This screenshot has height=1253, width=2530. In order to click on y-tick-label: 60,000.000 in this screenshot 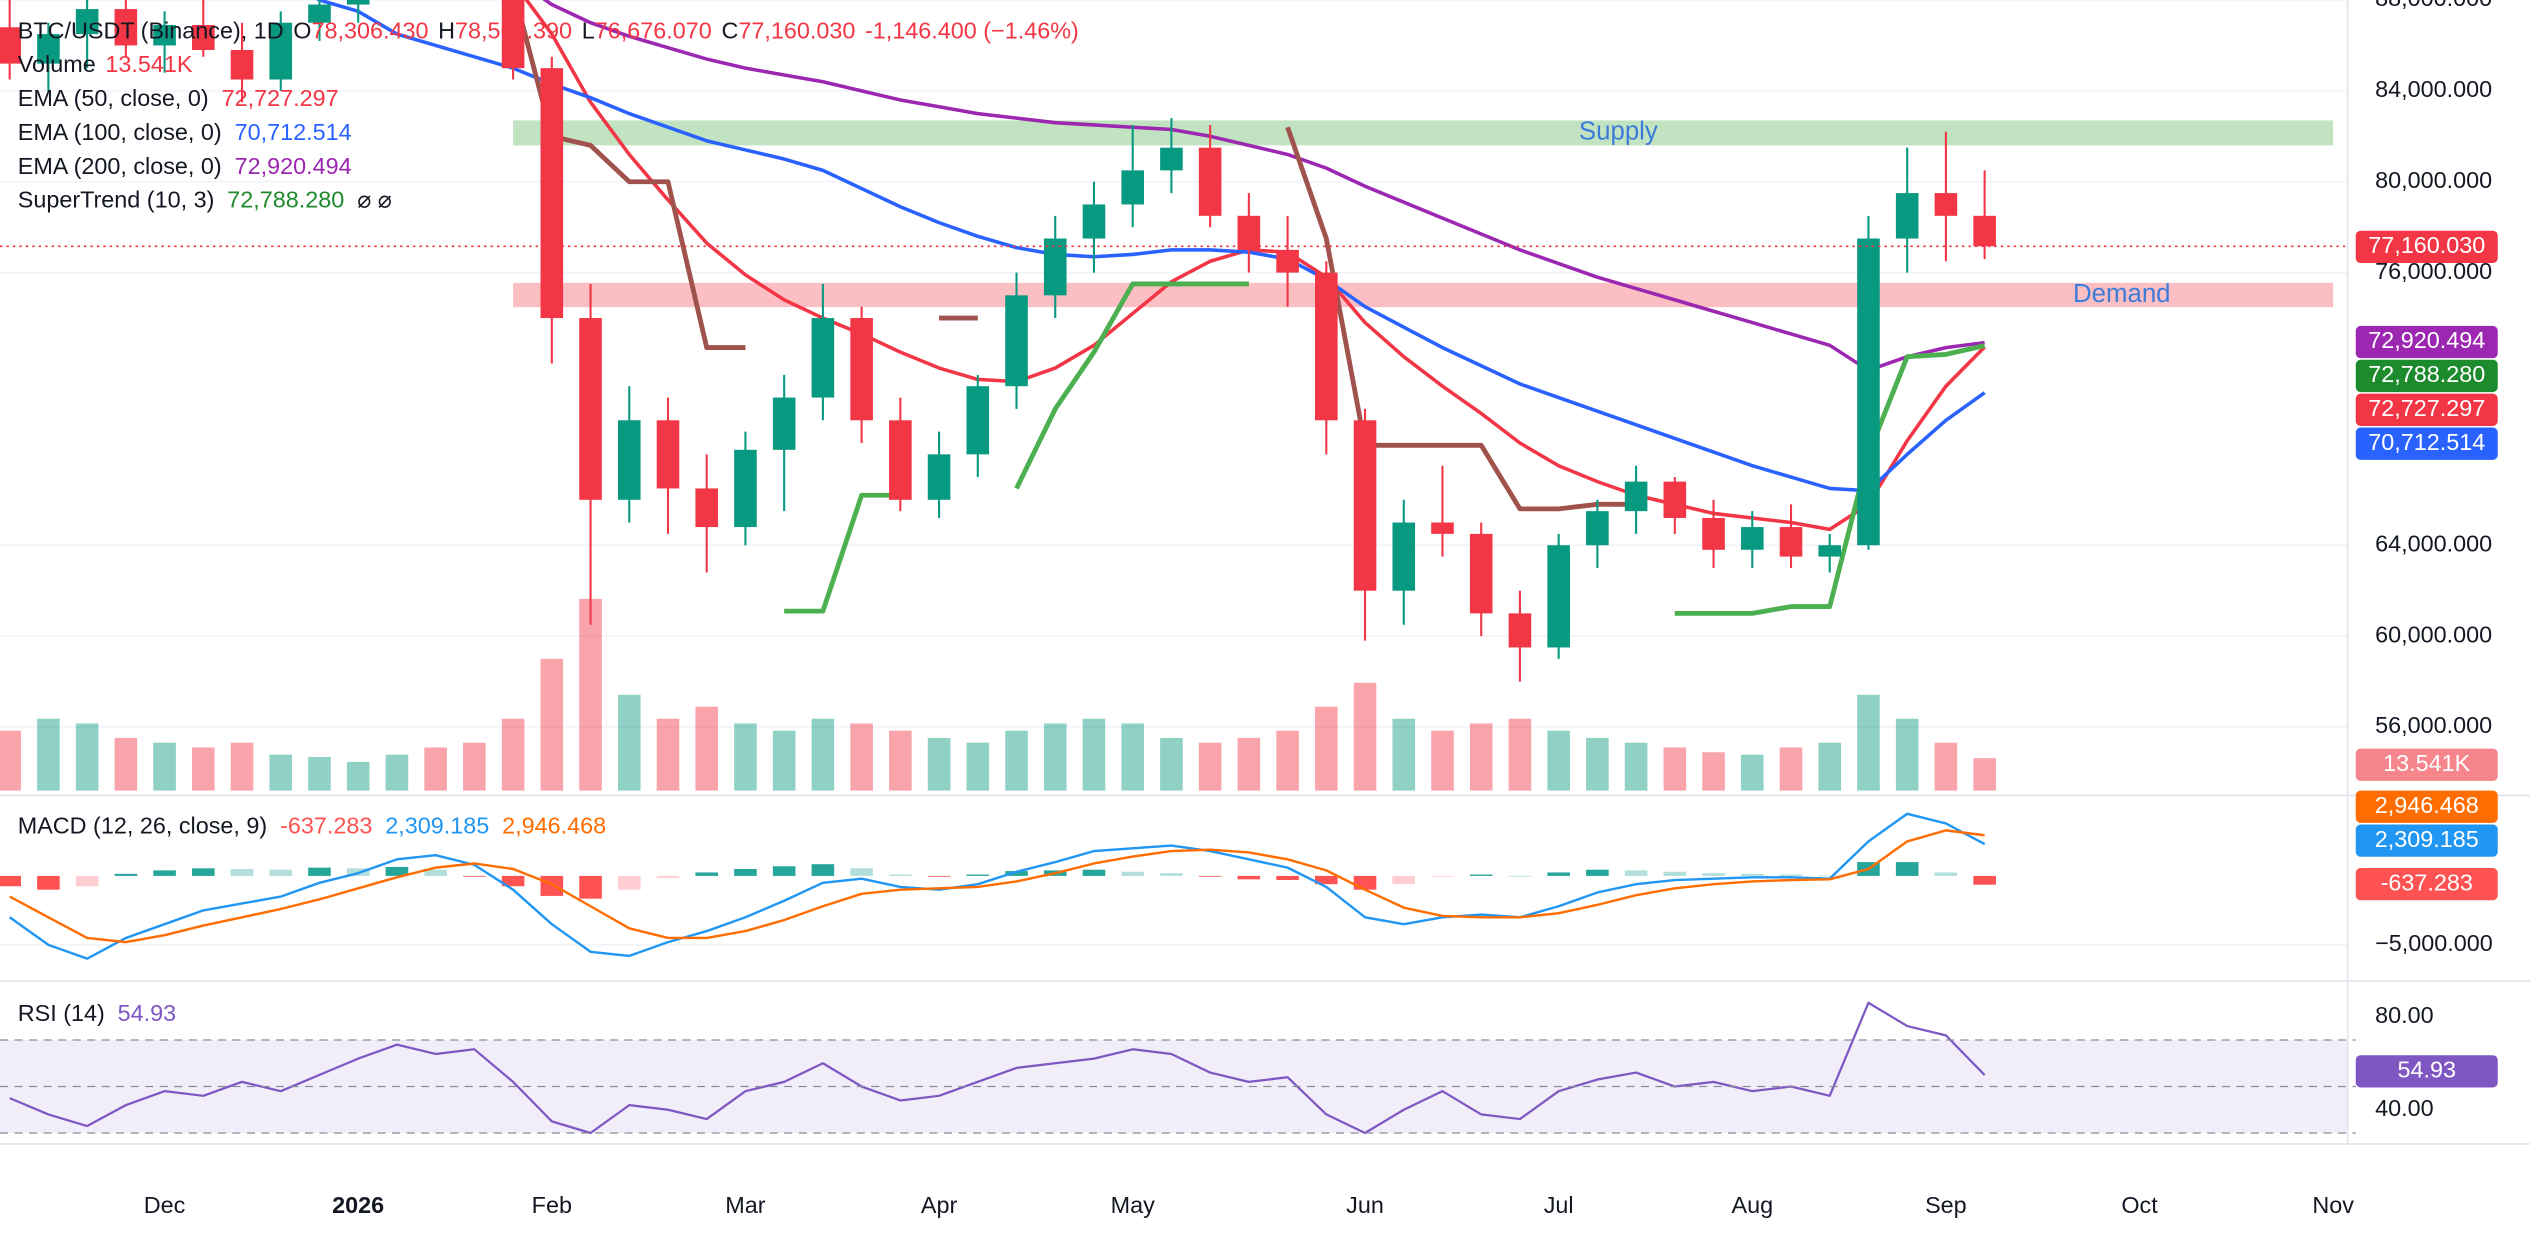, I will do `click(2433, 634)`.